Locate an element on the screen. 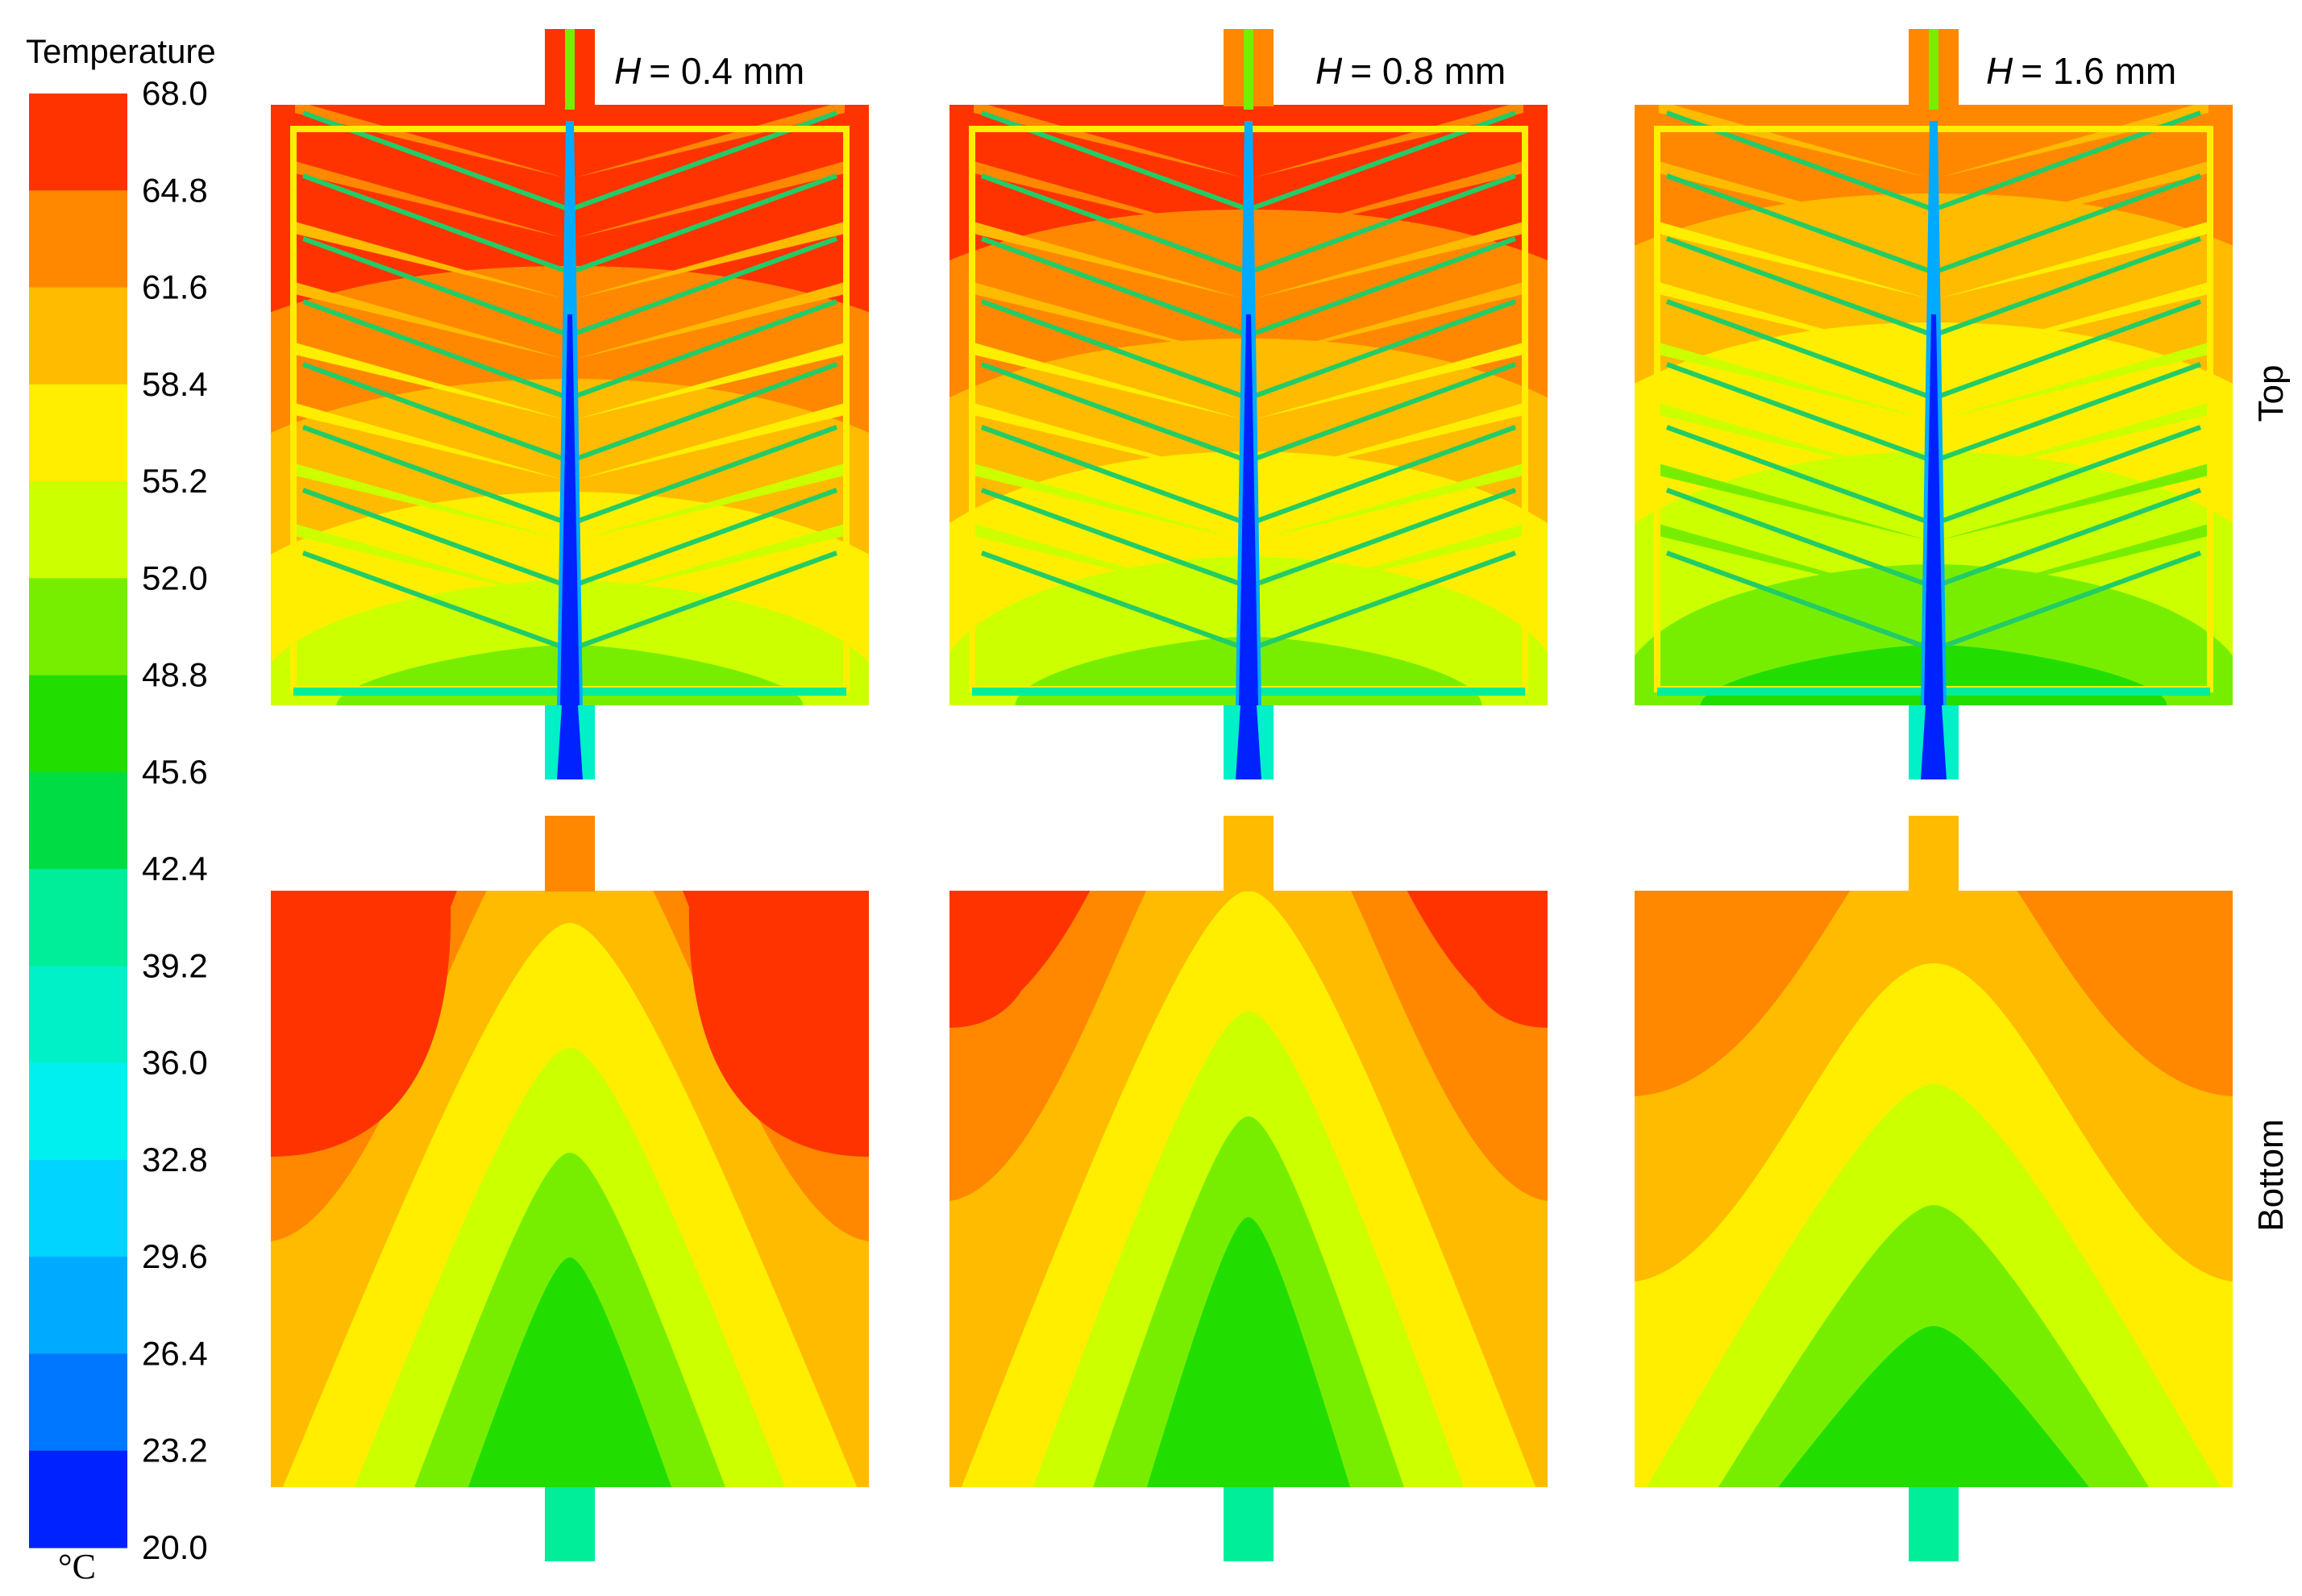 The width and height of the screenshot is (2302, 1596). colorbar-tick-label: 42.4 is located at coordinates (175, 868).